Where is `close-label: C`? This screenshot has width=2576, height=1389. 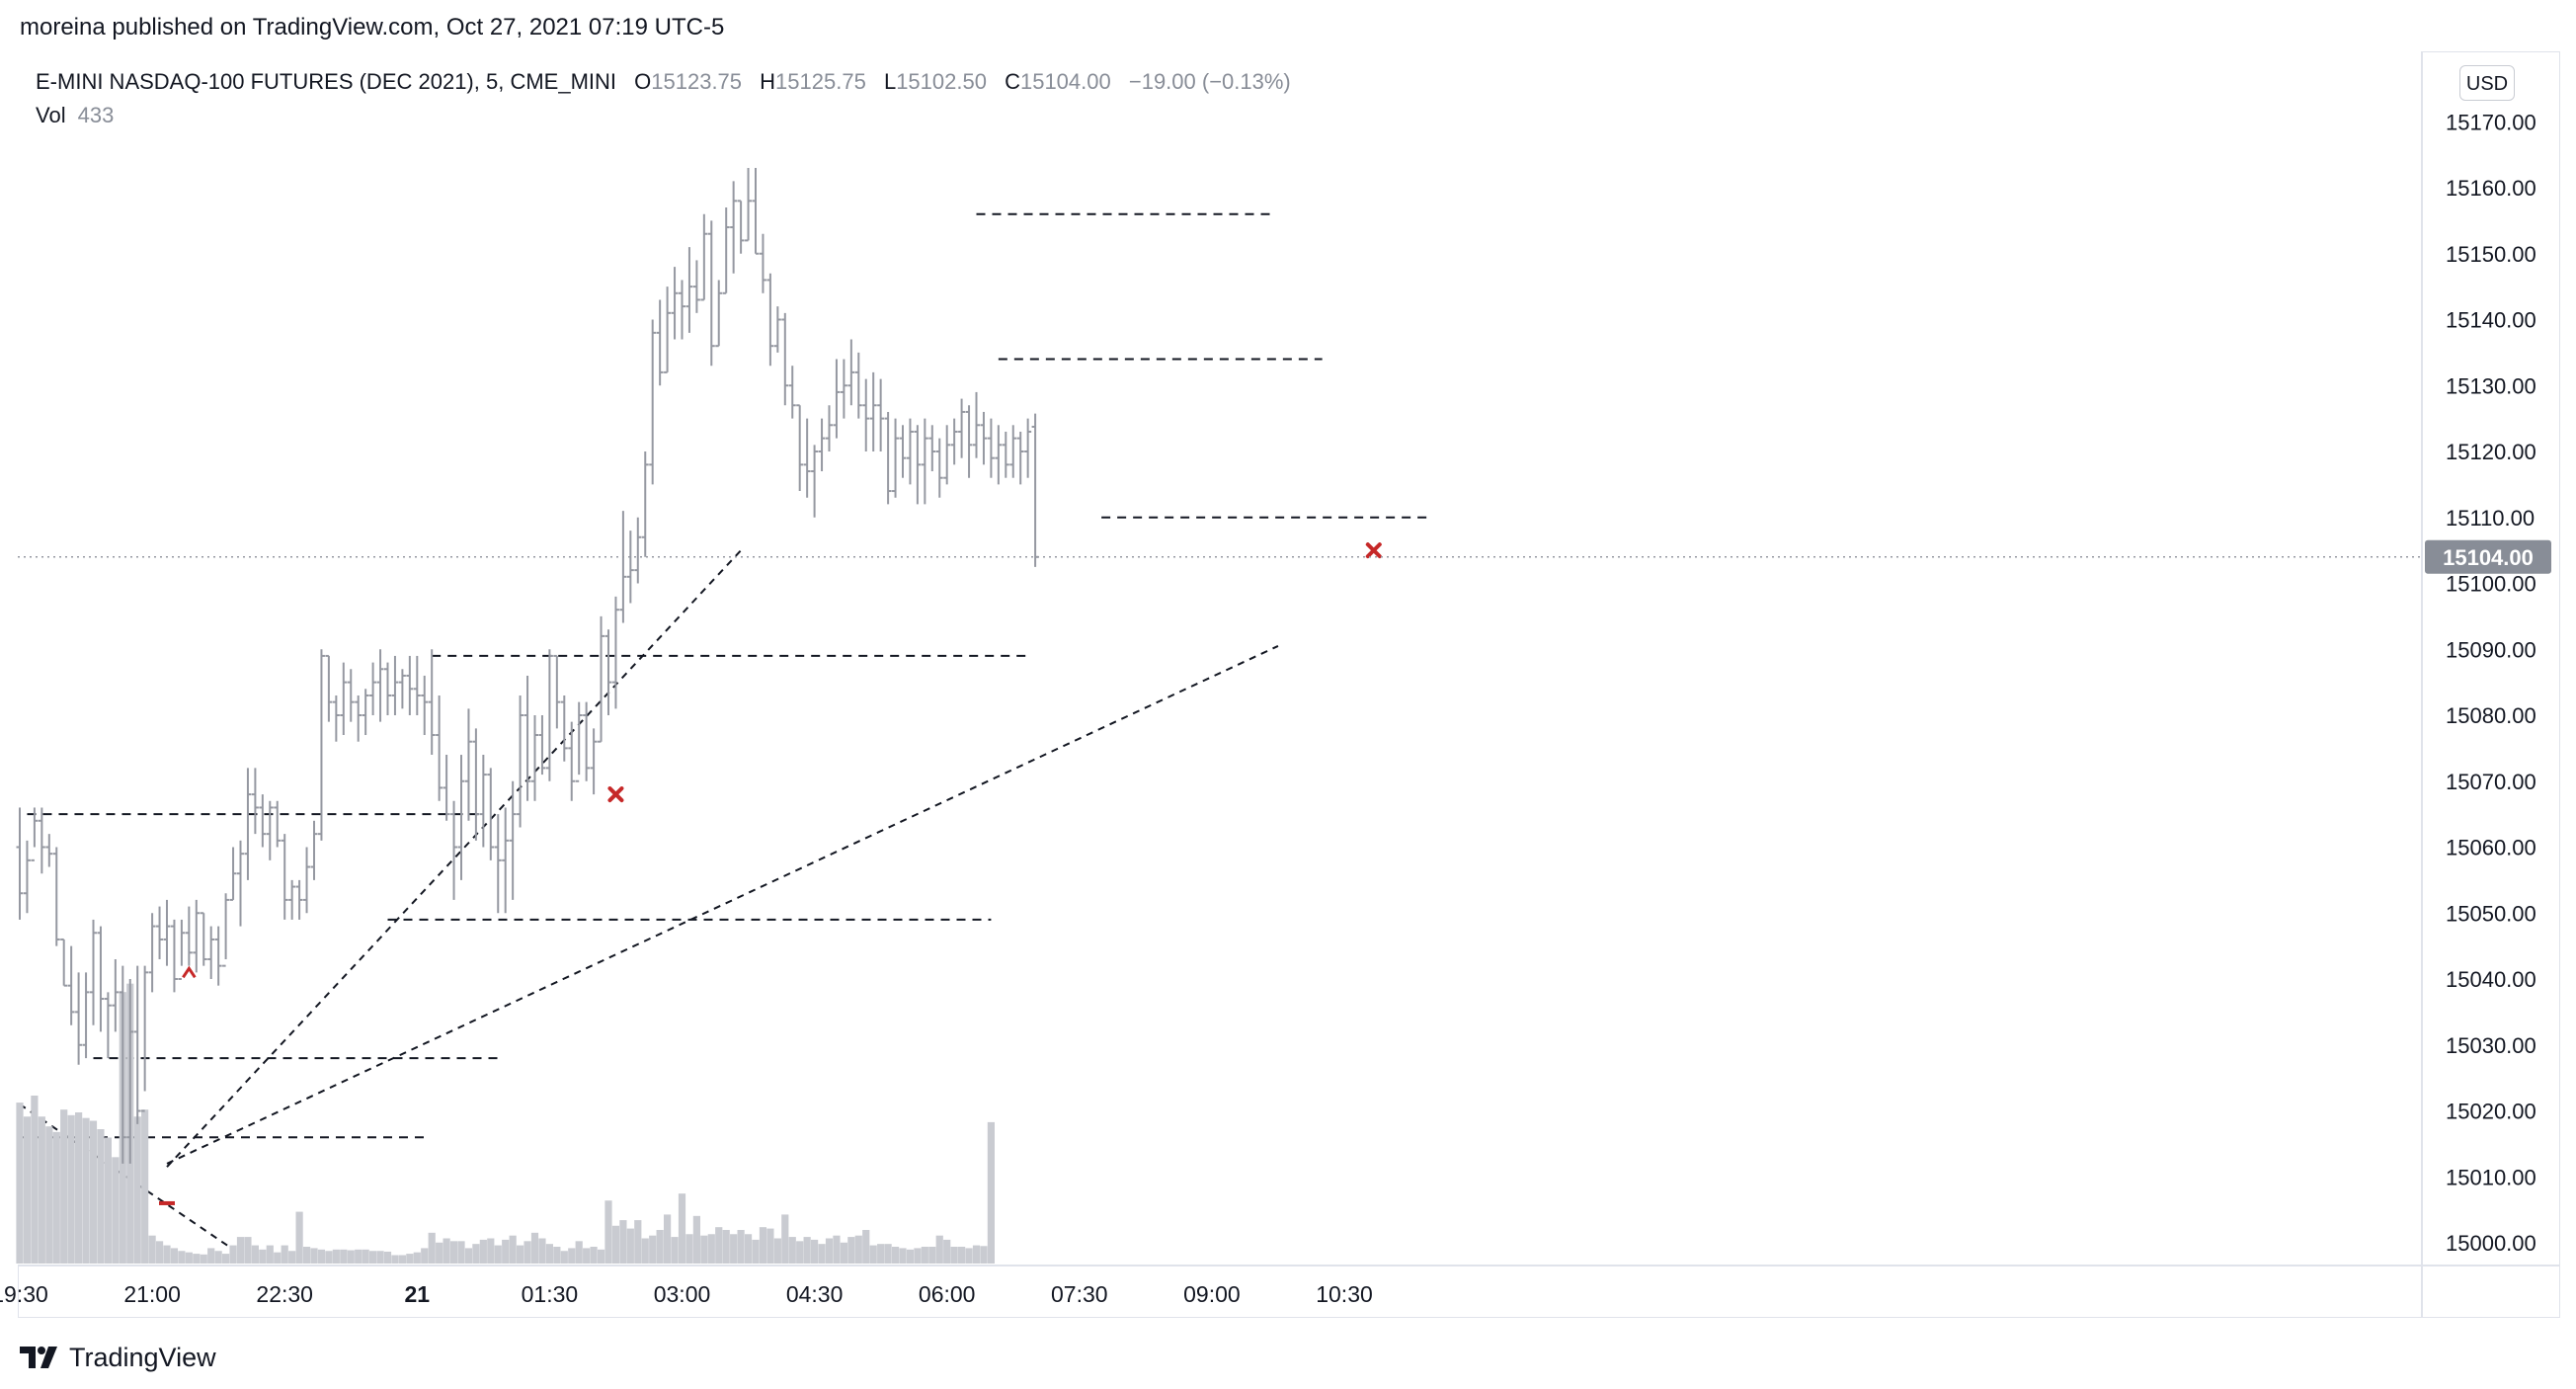 close-label: C is located at coordinates (1012, 82).